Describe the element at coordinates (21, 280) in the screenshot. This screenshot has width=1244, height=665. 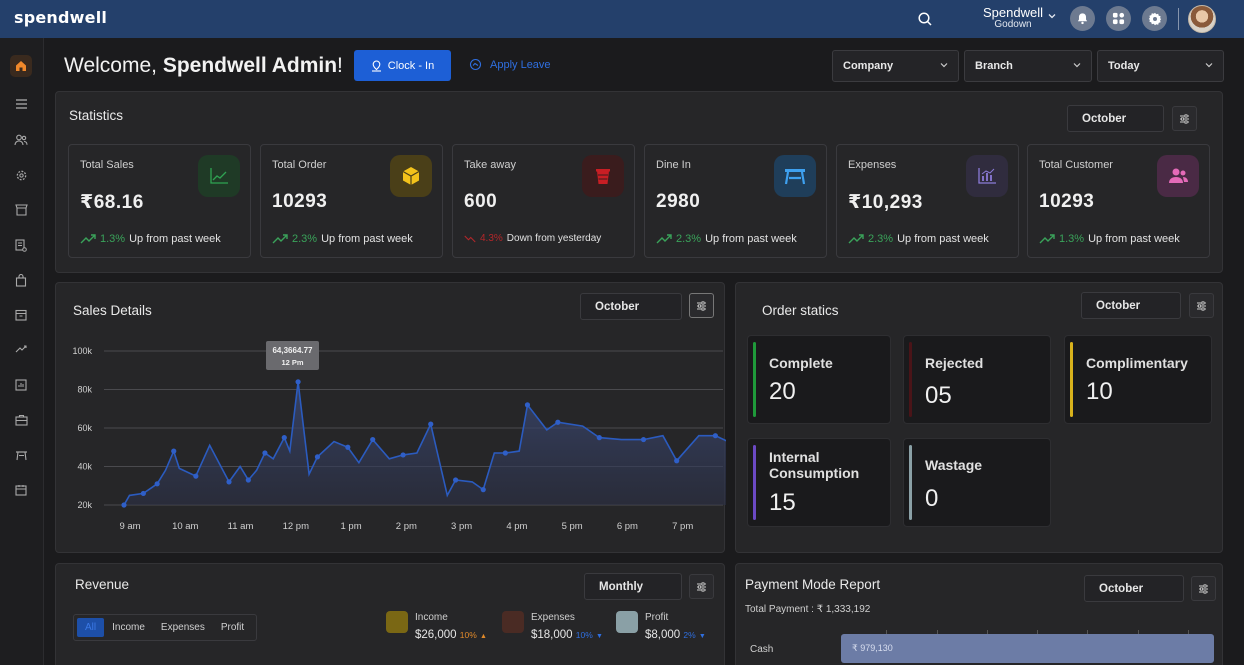
I see `sidebar-item-bag` at that location.